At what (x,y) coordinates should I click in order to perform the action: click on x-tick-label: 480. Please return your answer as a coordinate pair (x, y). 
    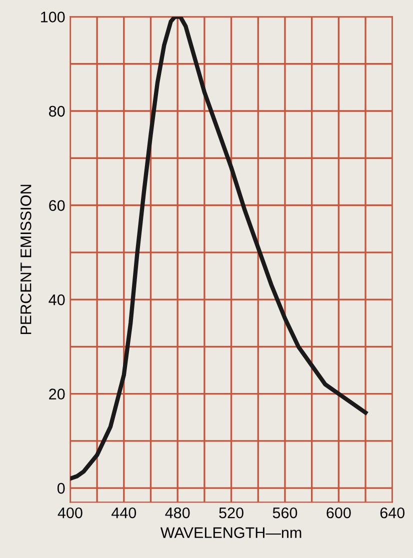
    Looking at the image, I should click on (177, 512).